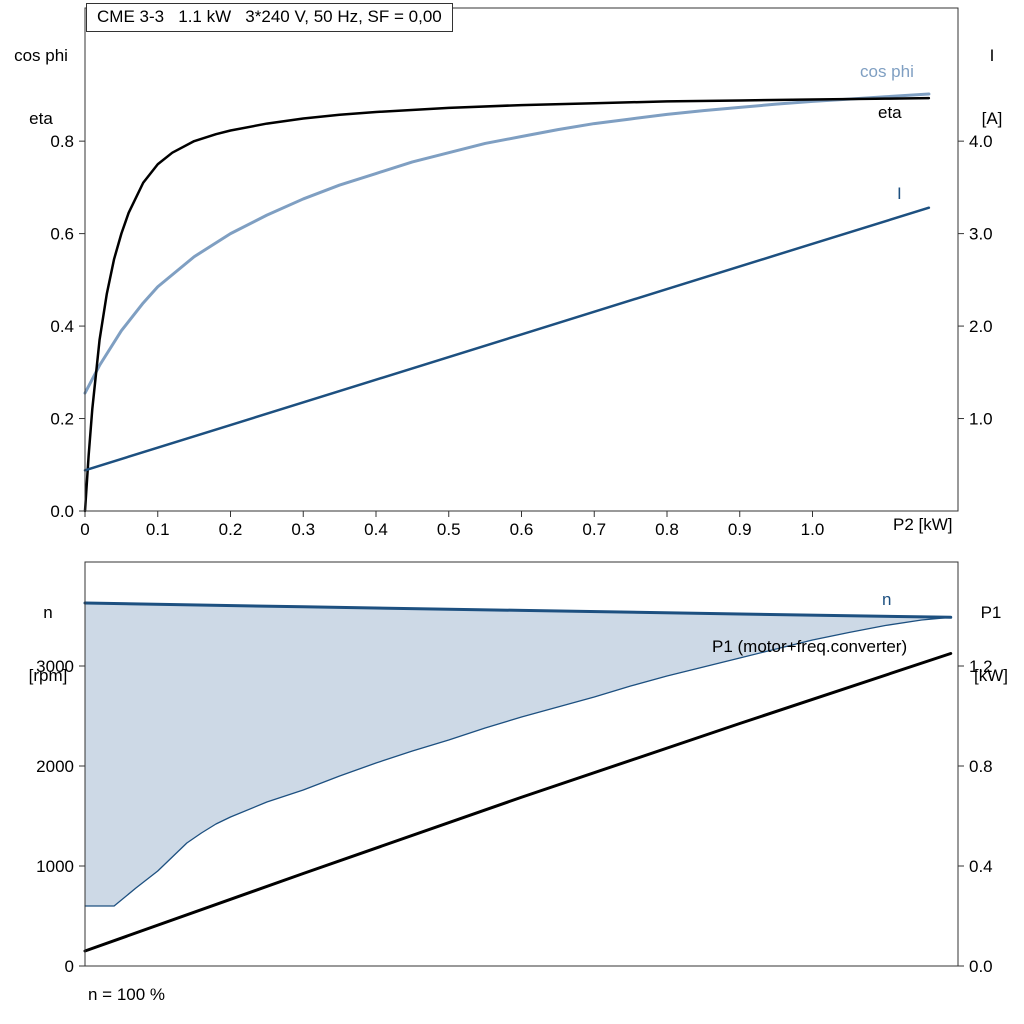  What do you see at coordinates (55, 866) in the screenshot?
I see `tick-label: 1000` at bounding box center [55, 866].